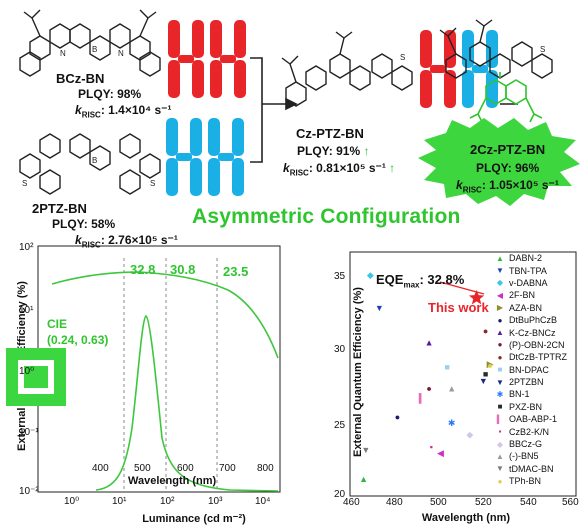  I want to click on legend-label: K-Cz-BNCz, so click(532, 332).